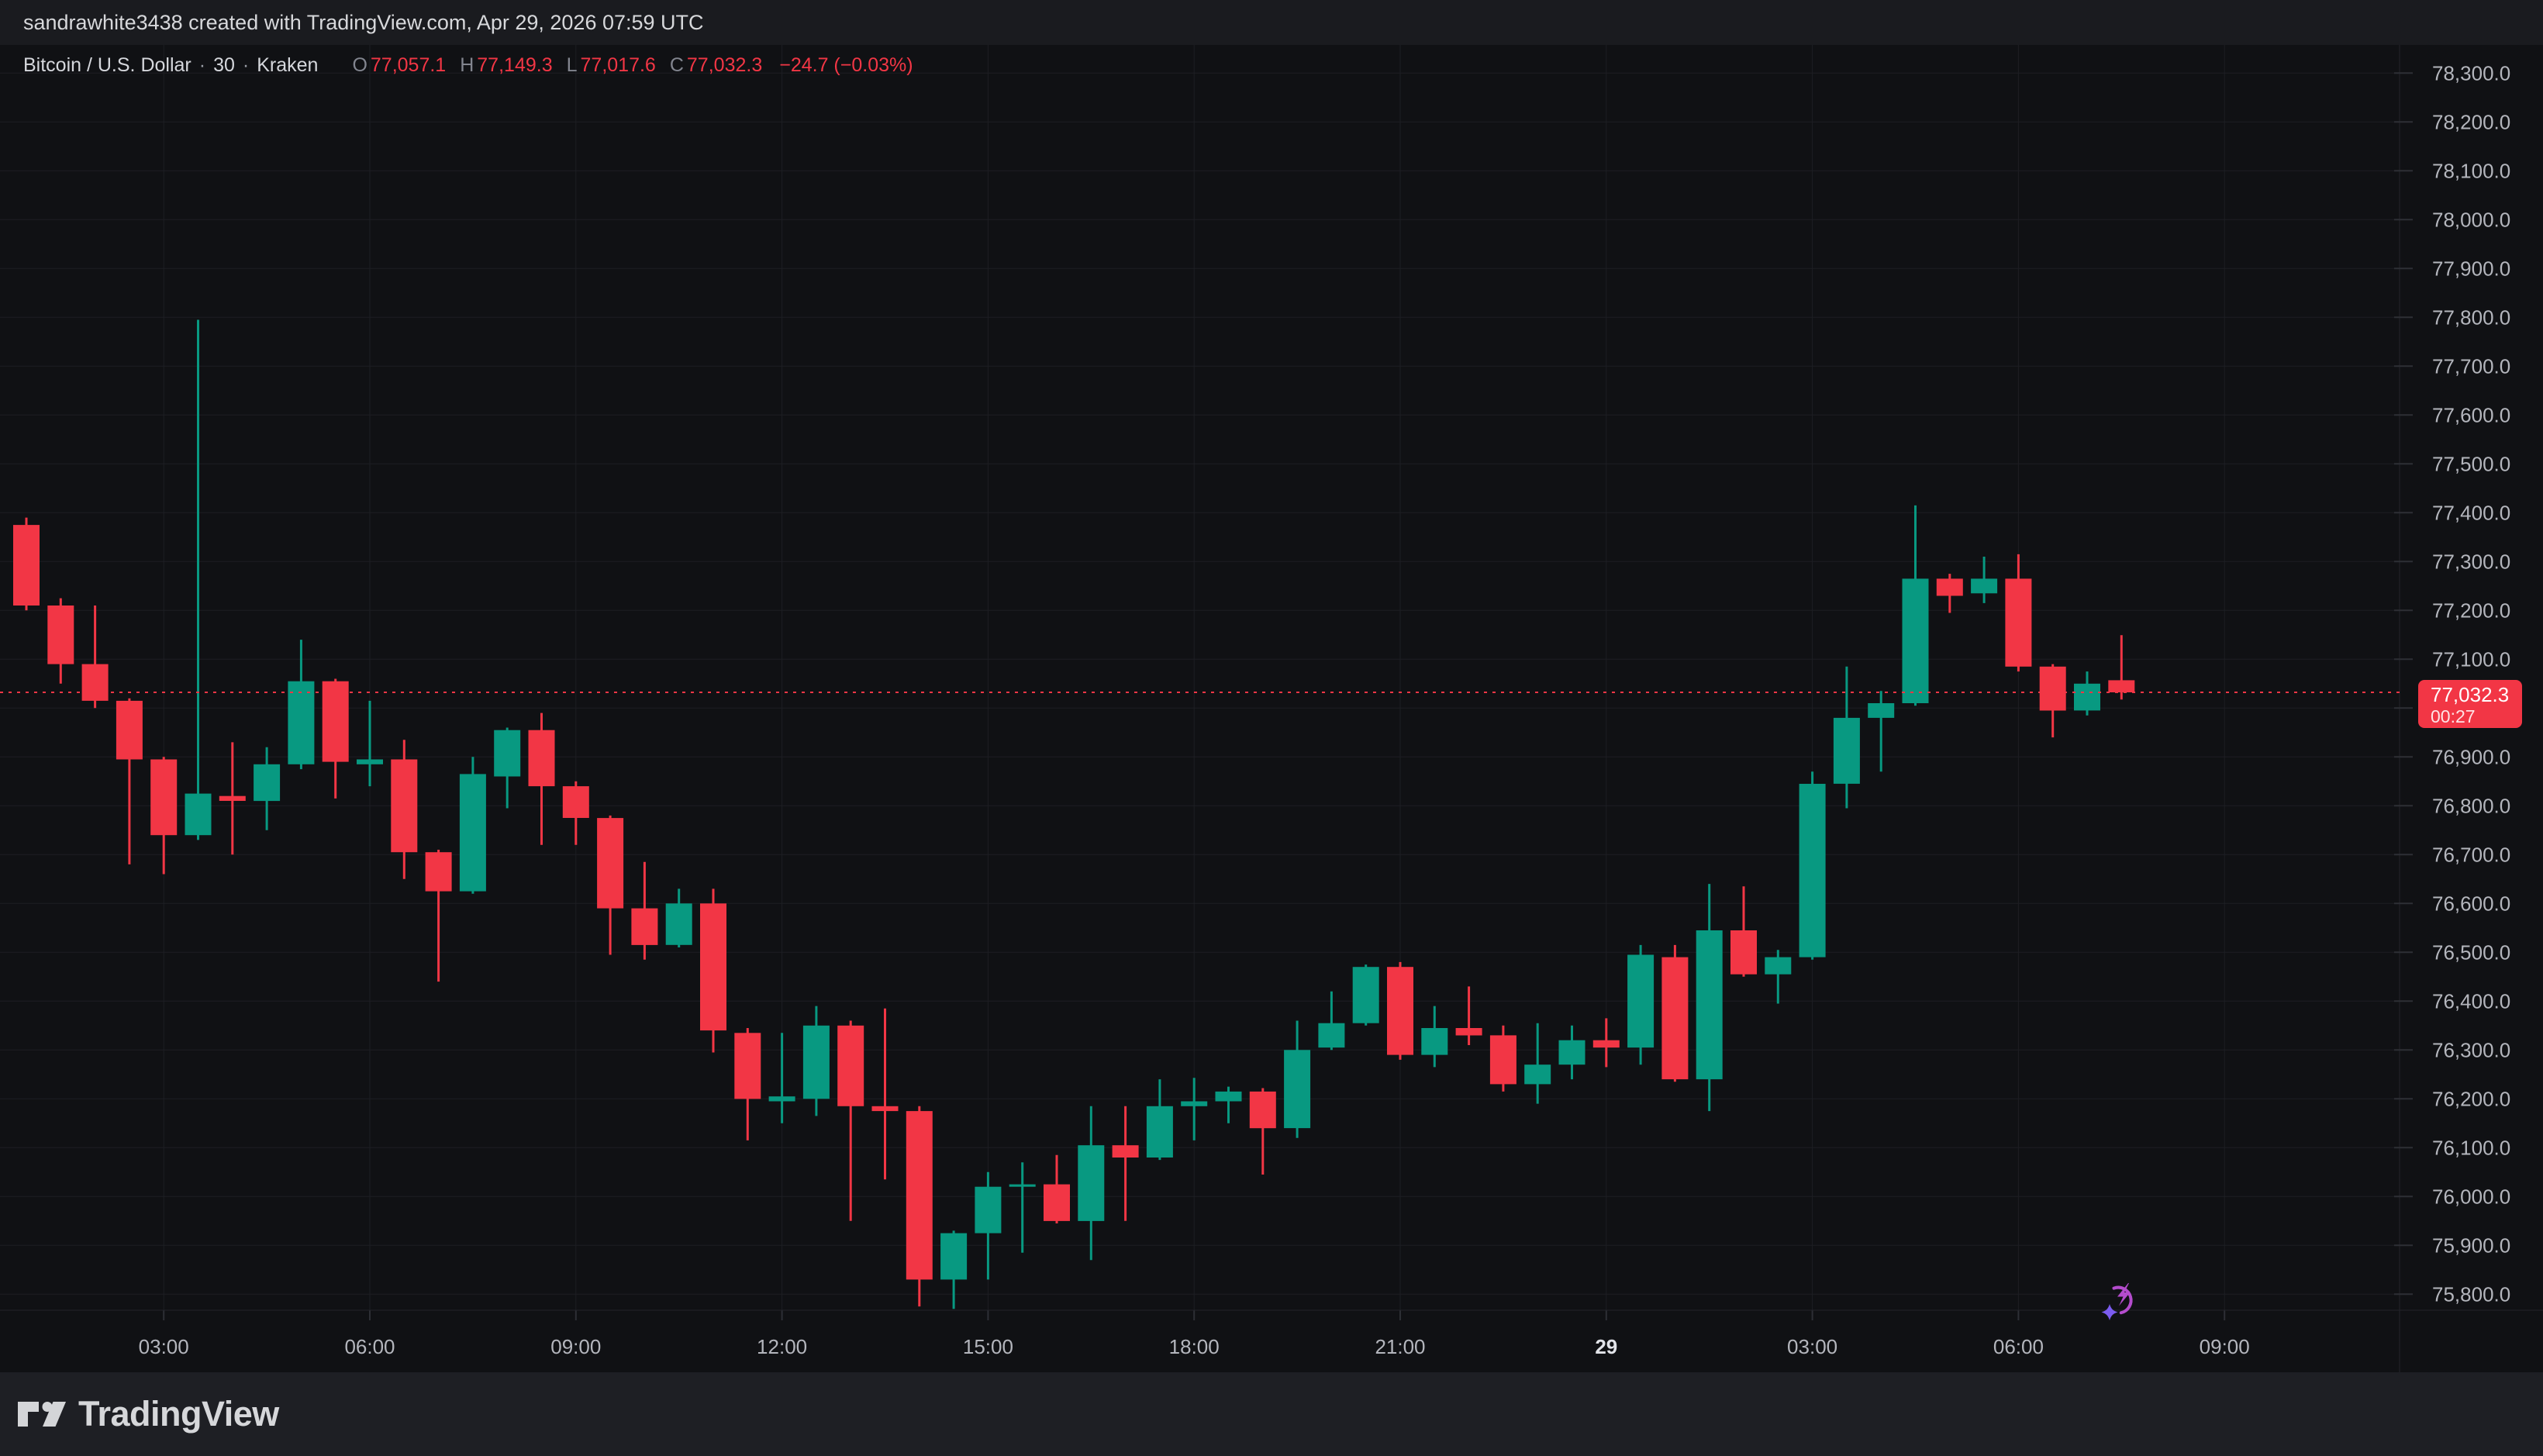 This screenshot has height=1456, width=2543. What do you see at coordinates (2471, 610) in the screenshot?
I see `price-axis-label: 77,200.0` at bounding box center [2471, 610].